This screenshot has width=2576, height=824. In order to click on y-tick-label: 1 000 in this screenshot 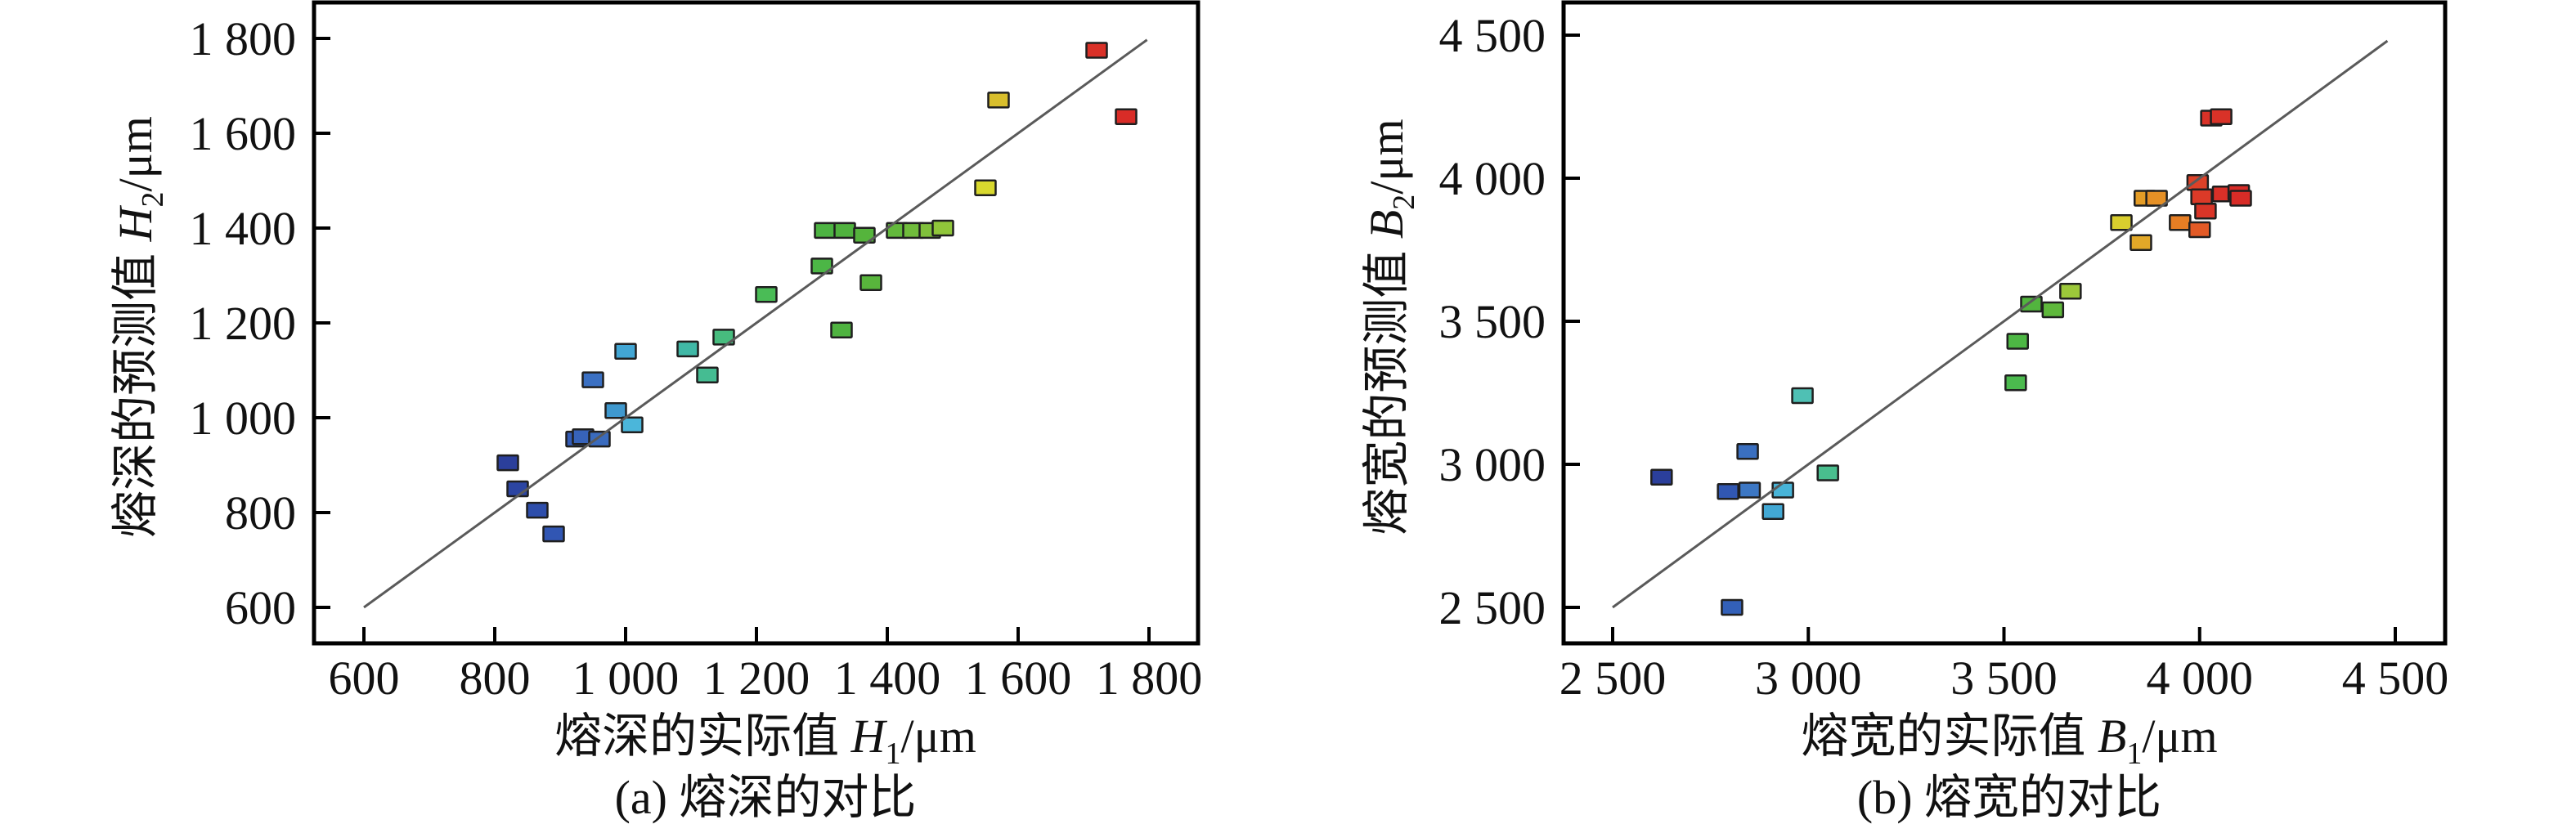, I will do `click(244, 418)`.